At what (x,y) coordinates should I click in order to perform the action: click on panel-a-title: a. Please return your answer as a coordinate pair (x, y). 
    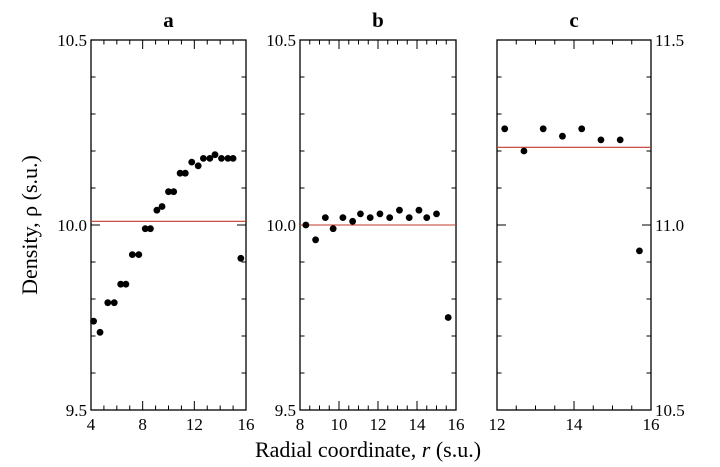
    Looking at the image, I should click on (168, 20).